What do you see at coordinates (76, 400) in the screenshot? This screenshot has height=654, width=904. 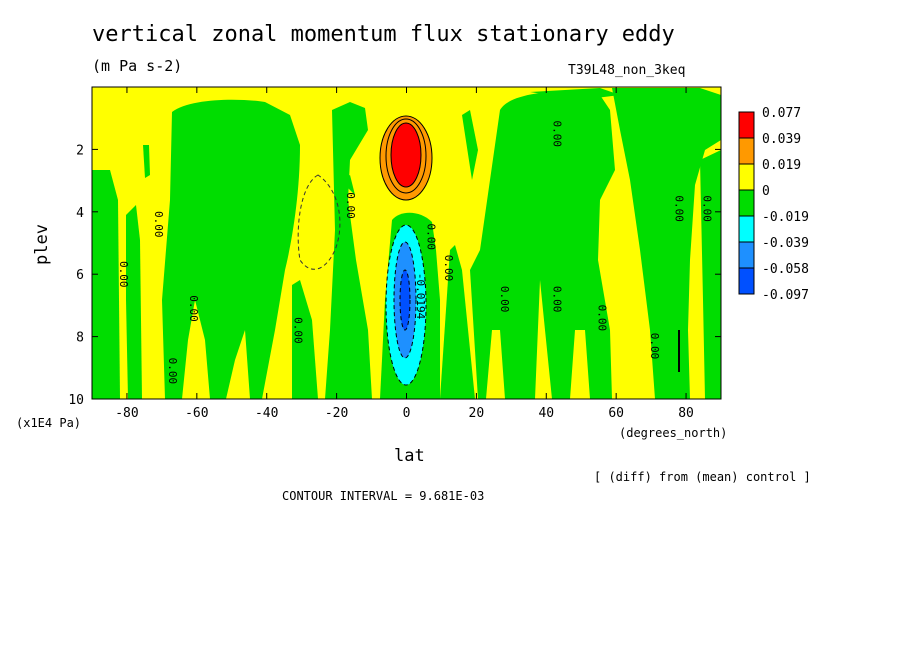 I see `y-tick-label: 10` at bounding box center [76, 400].